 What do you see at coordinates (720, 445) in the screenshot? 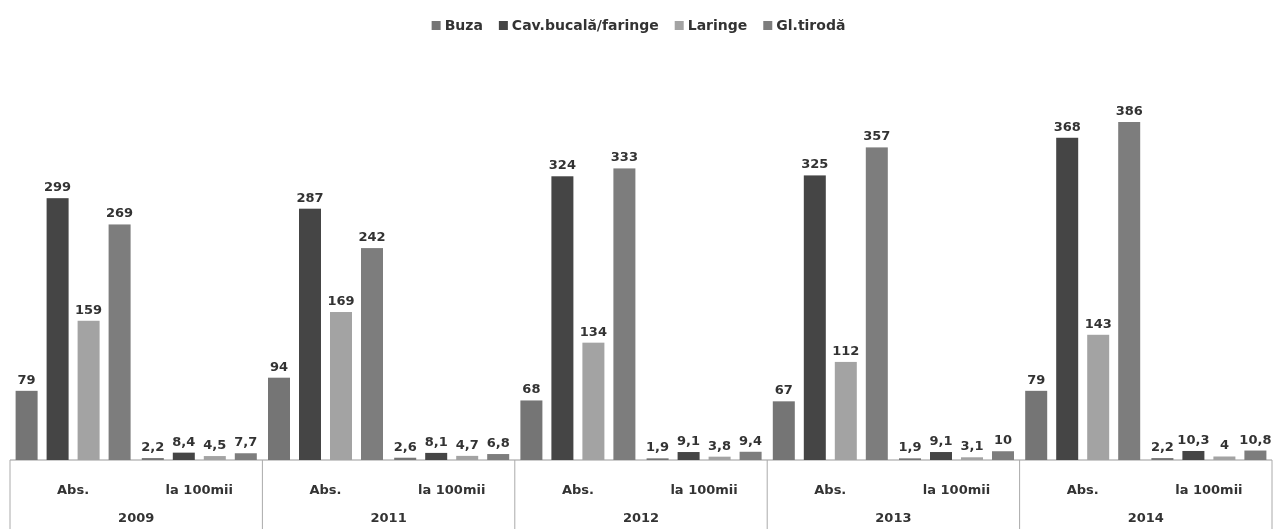
I see `data-label: 3,8` at bounding box center [720, 445].